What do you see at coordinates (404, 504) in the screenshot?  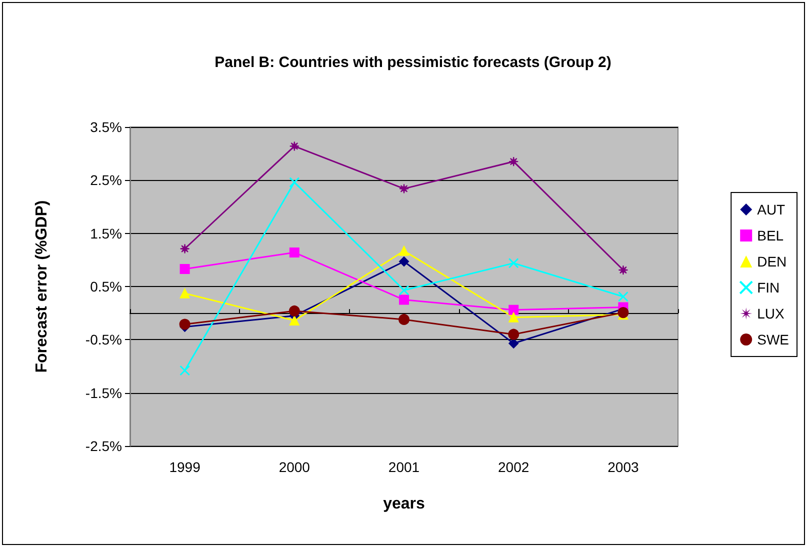 I see `x-axis-title: years` at bounding box center [404, 504].